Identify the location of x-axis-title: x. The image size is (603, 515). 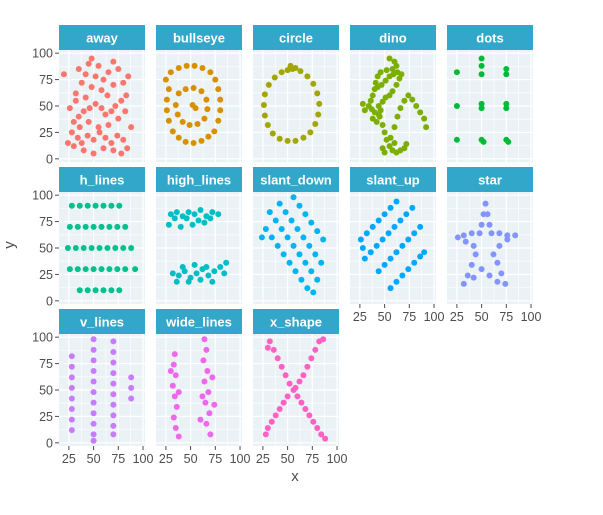
(295, 476).